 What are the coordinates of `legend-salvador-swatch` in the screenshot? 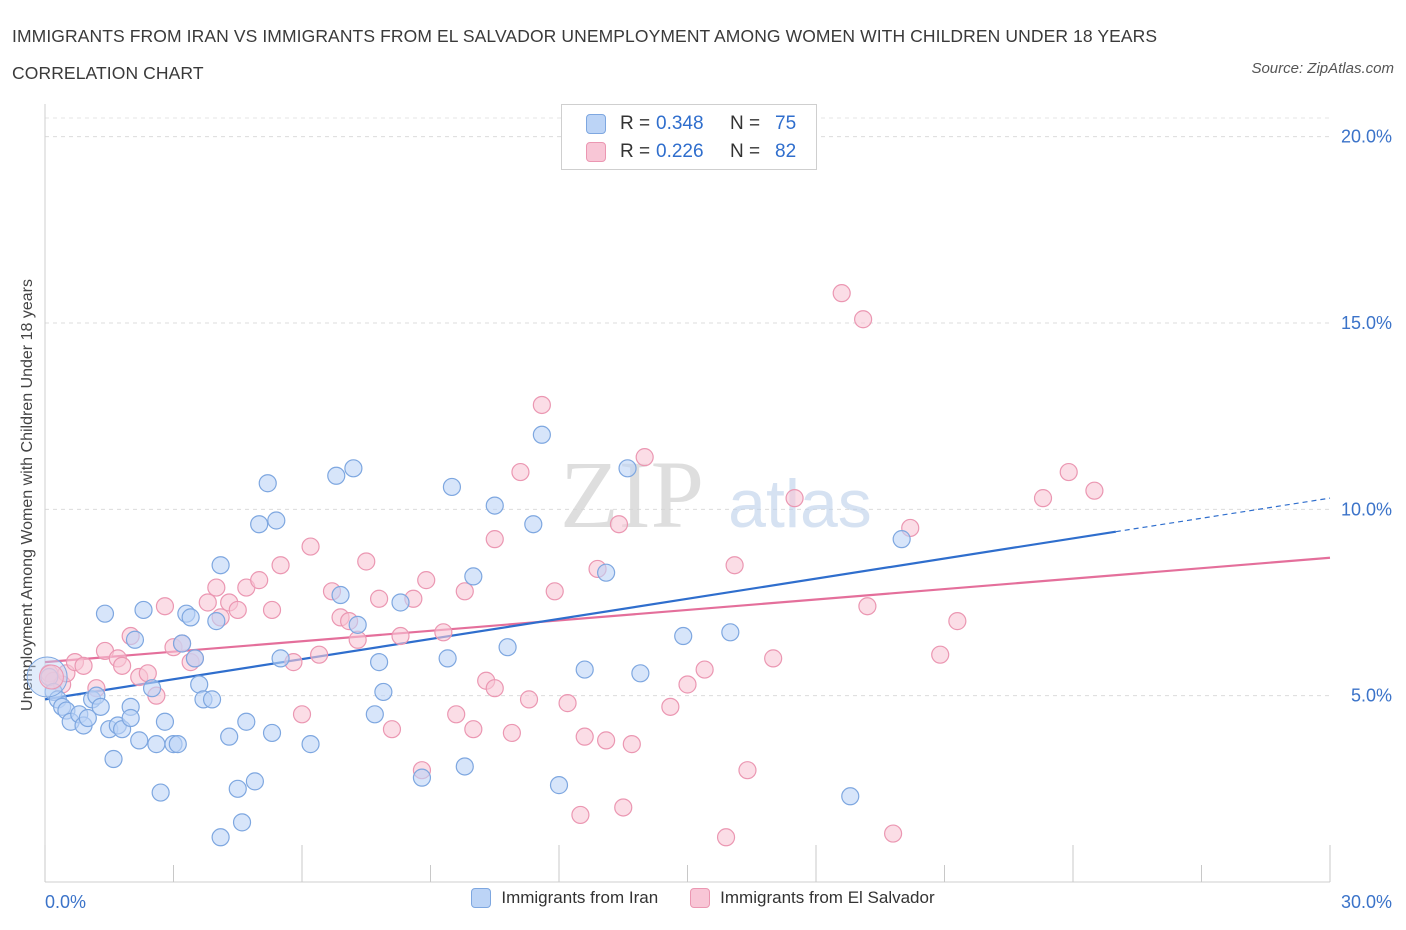 It's located at (700, 898).